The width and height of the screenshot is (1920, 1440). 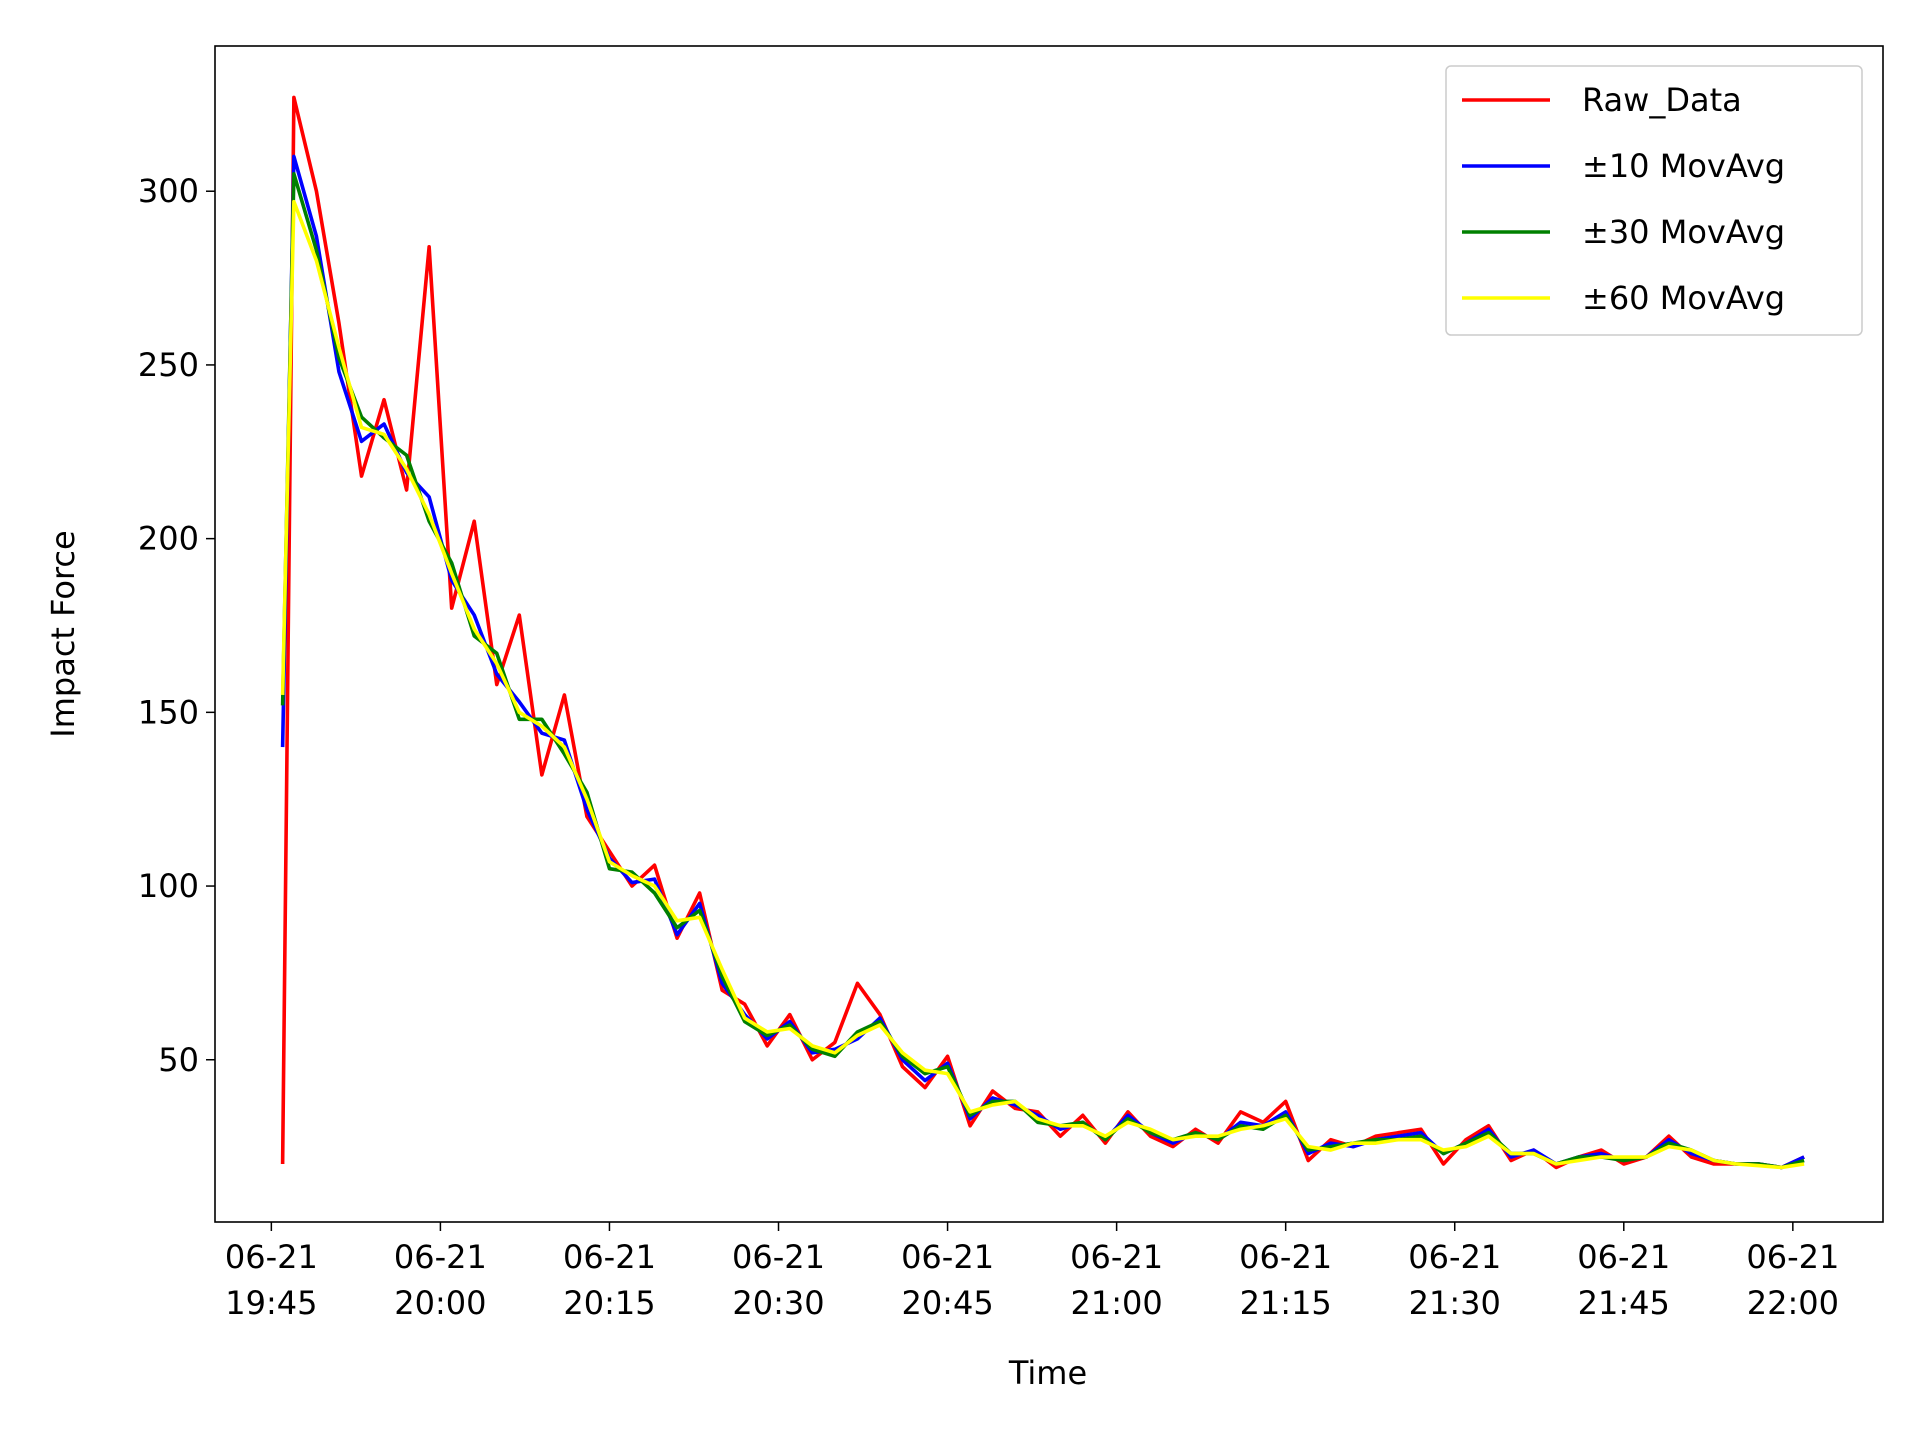 I want to click on x-tick-label-line: 20:45, so click(x=947, y=1303).